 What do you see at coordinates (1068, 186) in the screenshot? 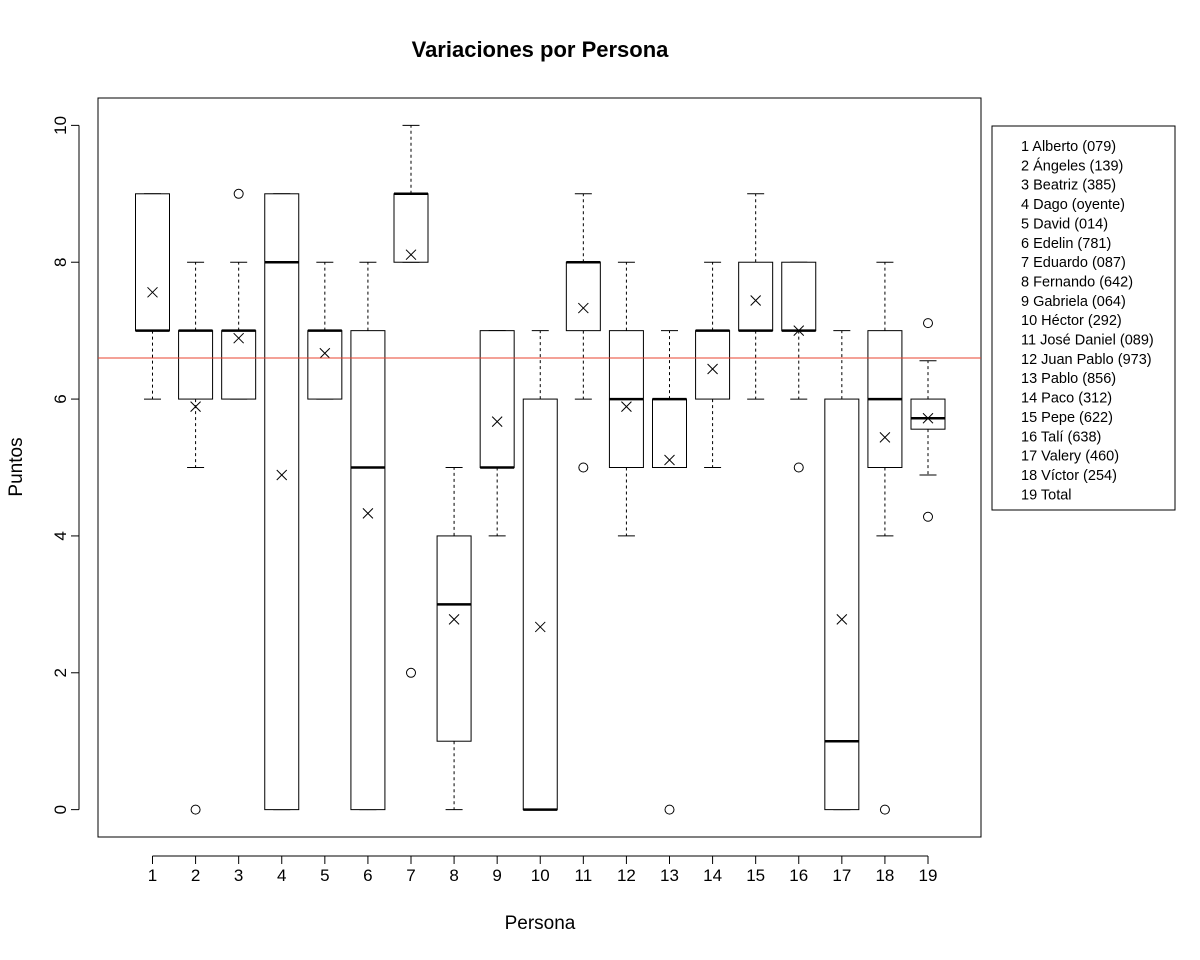
I see `legend-entry: 3 Beatriz (385)` at bounding box center [1068, 186].